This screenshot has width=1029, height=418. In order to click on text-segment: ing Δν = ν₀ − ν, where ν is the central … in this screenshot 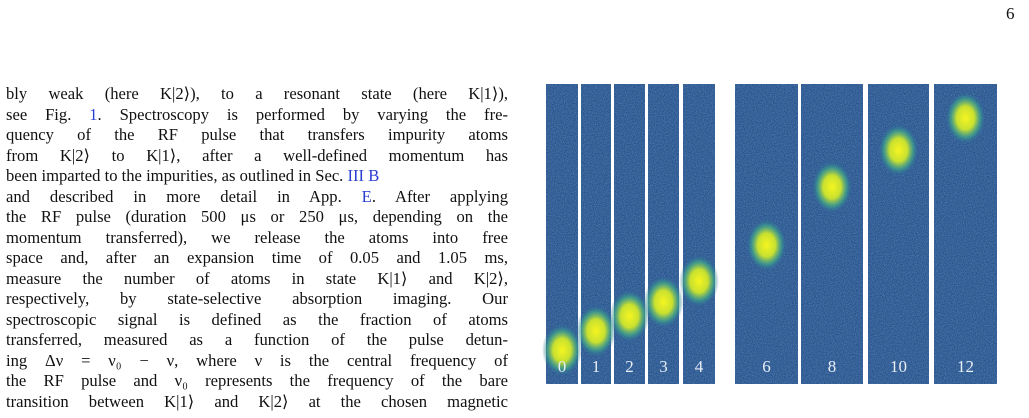, I will do `click(257, 360)`.